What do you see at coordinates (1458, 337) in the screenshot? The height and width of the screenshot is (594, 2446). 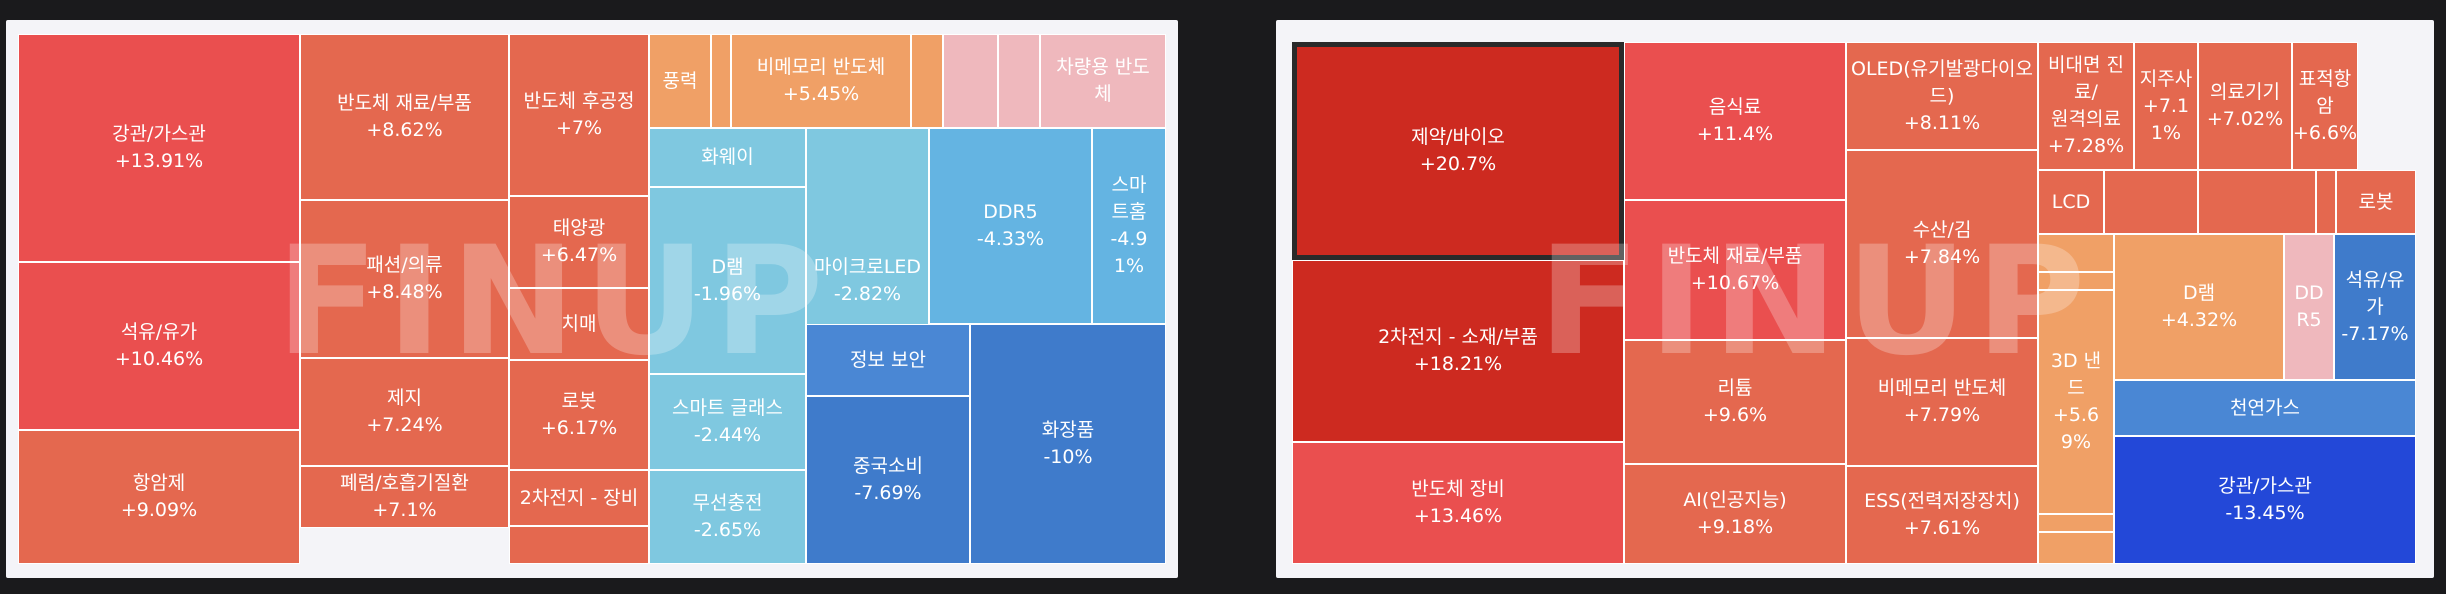 I see `cell-label: 2차전지 - 소재/부품` at bounding box center [1458, 337].